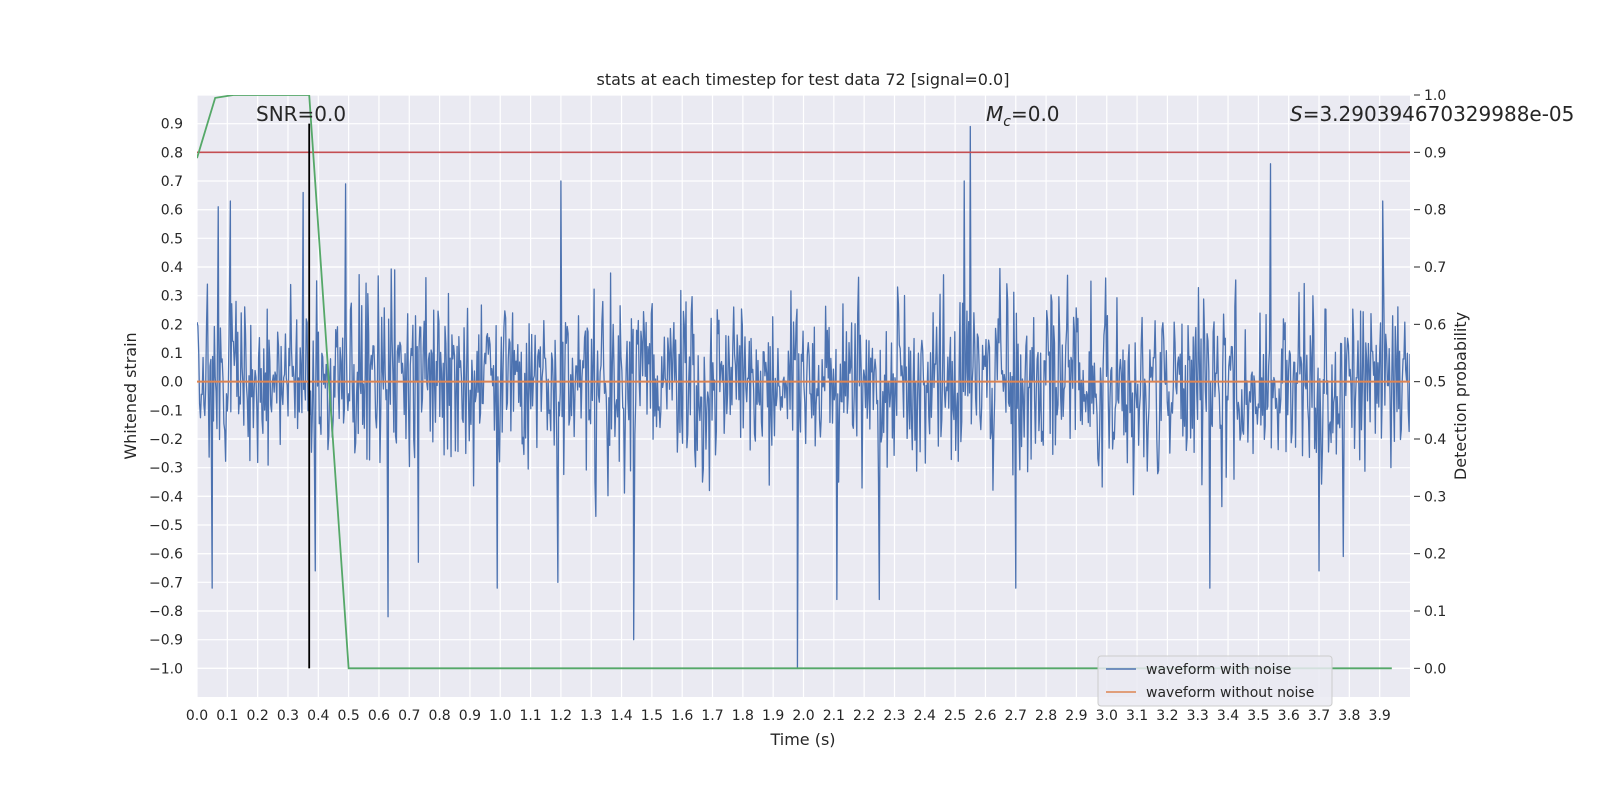  What do you see at coordinates (802, 739) in the screenshot?
I see `x-axis-label: Time (s)` at bounding box center [802, 739].